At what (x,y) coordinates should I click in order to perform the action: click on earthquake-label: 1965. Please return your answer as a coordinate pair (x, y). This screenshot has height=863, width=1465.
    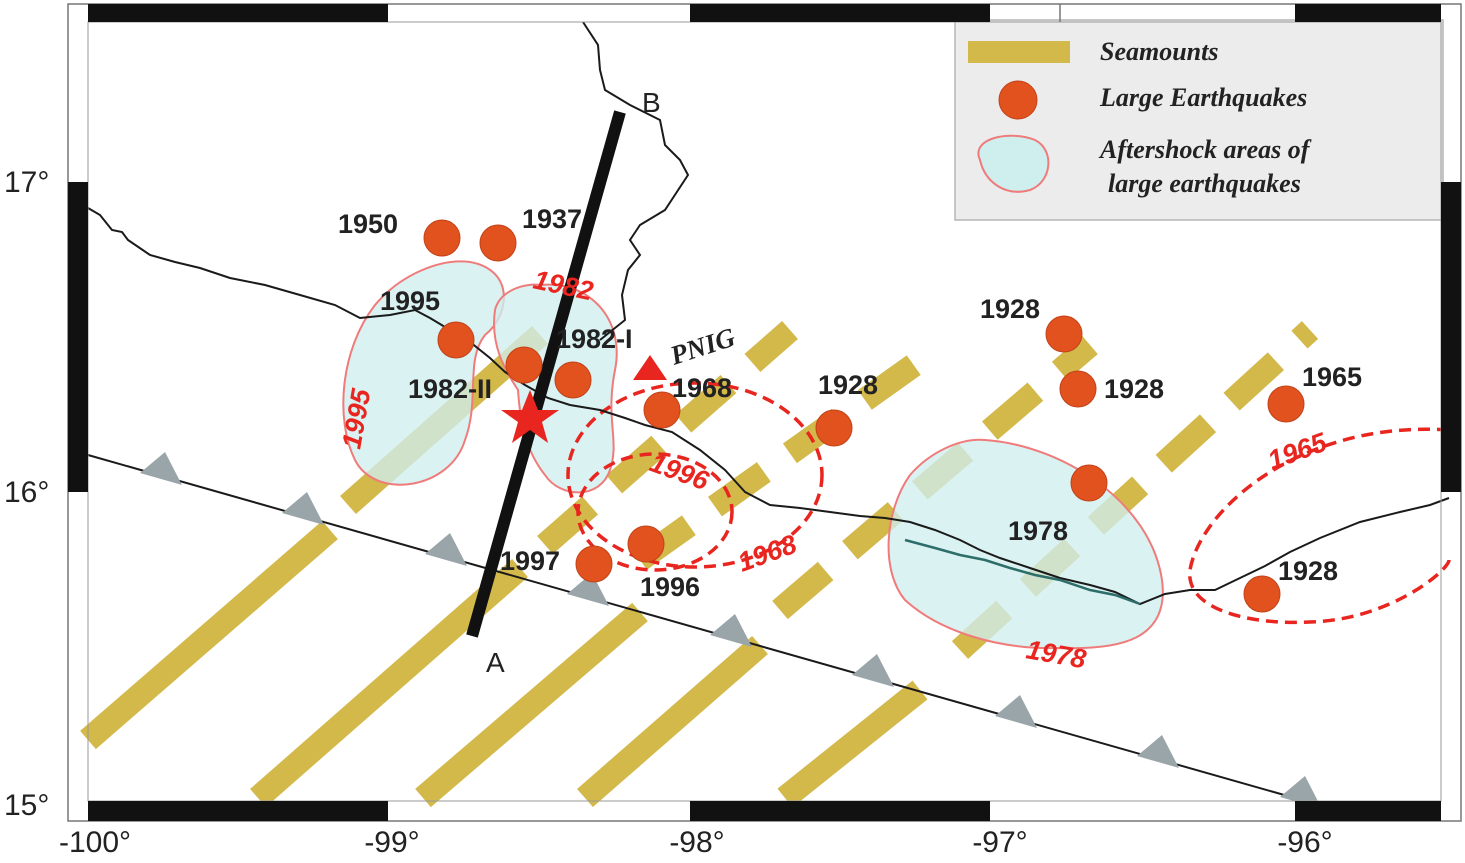
    Looking at the image, I should click on (1332, 377).